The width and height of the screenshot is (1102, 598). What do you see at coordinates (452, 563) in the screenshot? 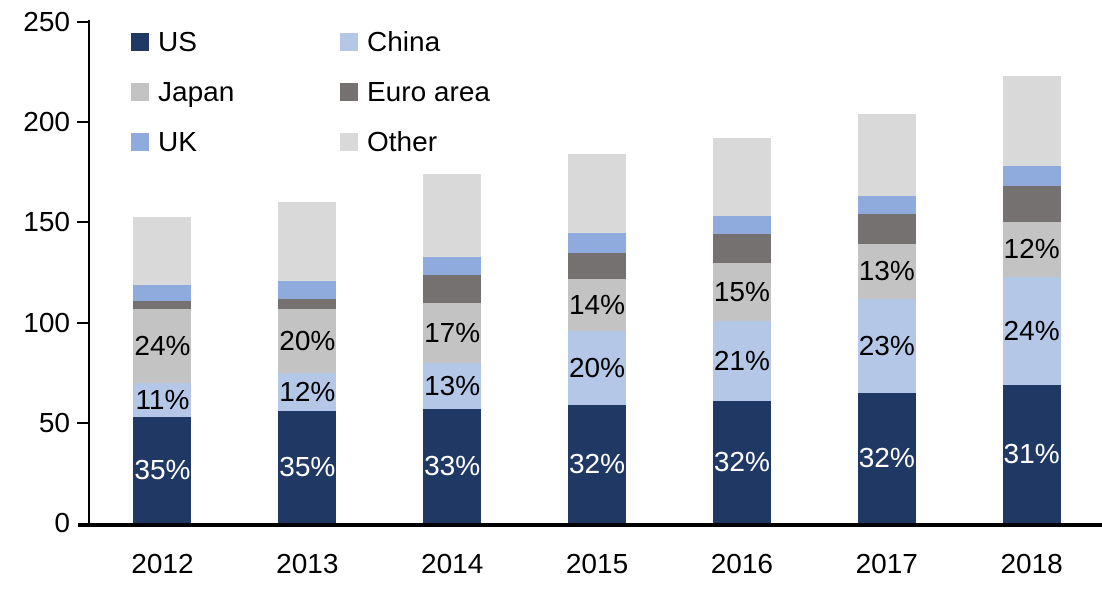
I see `x-axis-label: 2014` at bounding box center [452, 563].